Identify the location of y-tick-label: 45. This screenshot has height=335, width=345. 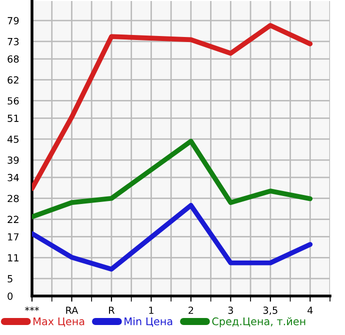
(13, 139).